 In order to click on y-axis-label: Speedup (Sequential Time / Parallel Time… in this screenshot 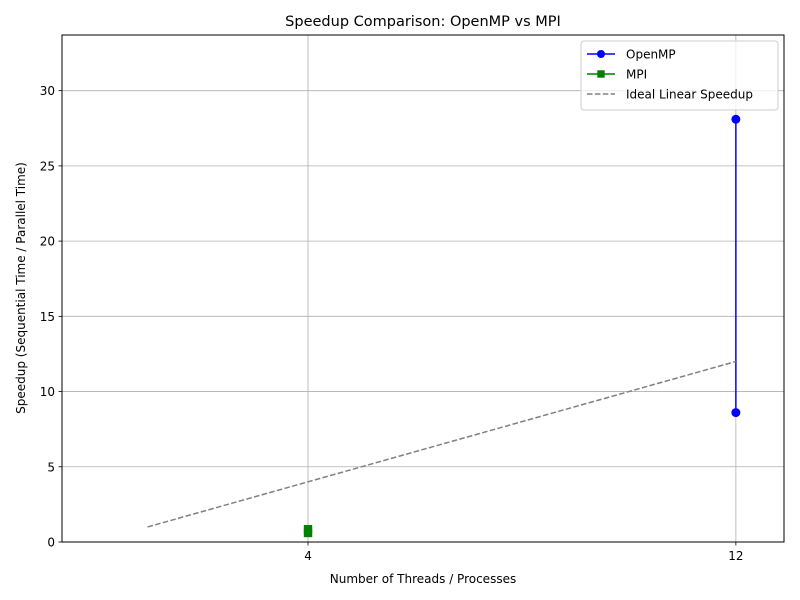, I will do `click(21, 288)`.